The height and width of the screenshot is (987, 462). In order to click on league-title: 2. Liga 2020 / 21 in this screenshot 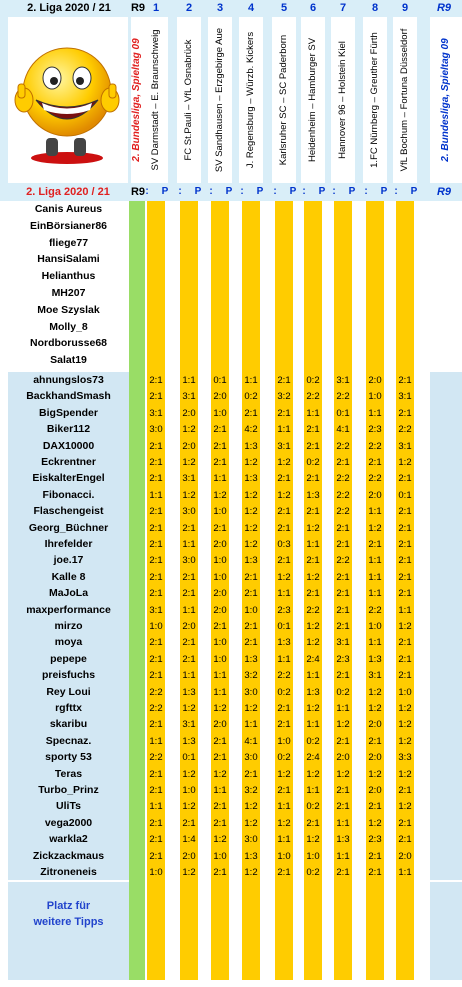, I will do `click(69, 8)`.